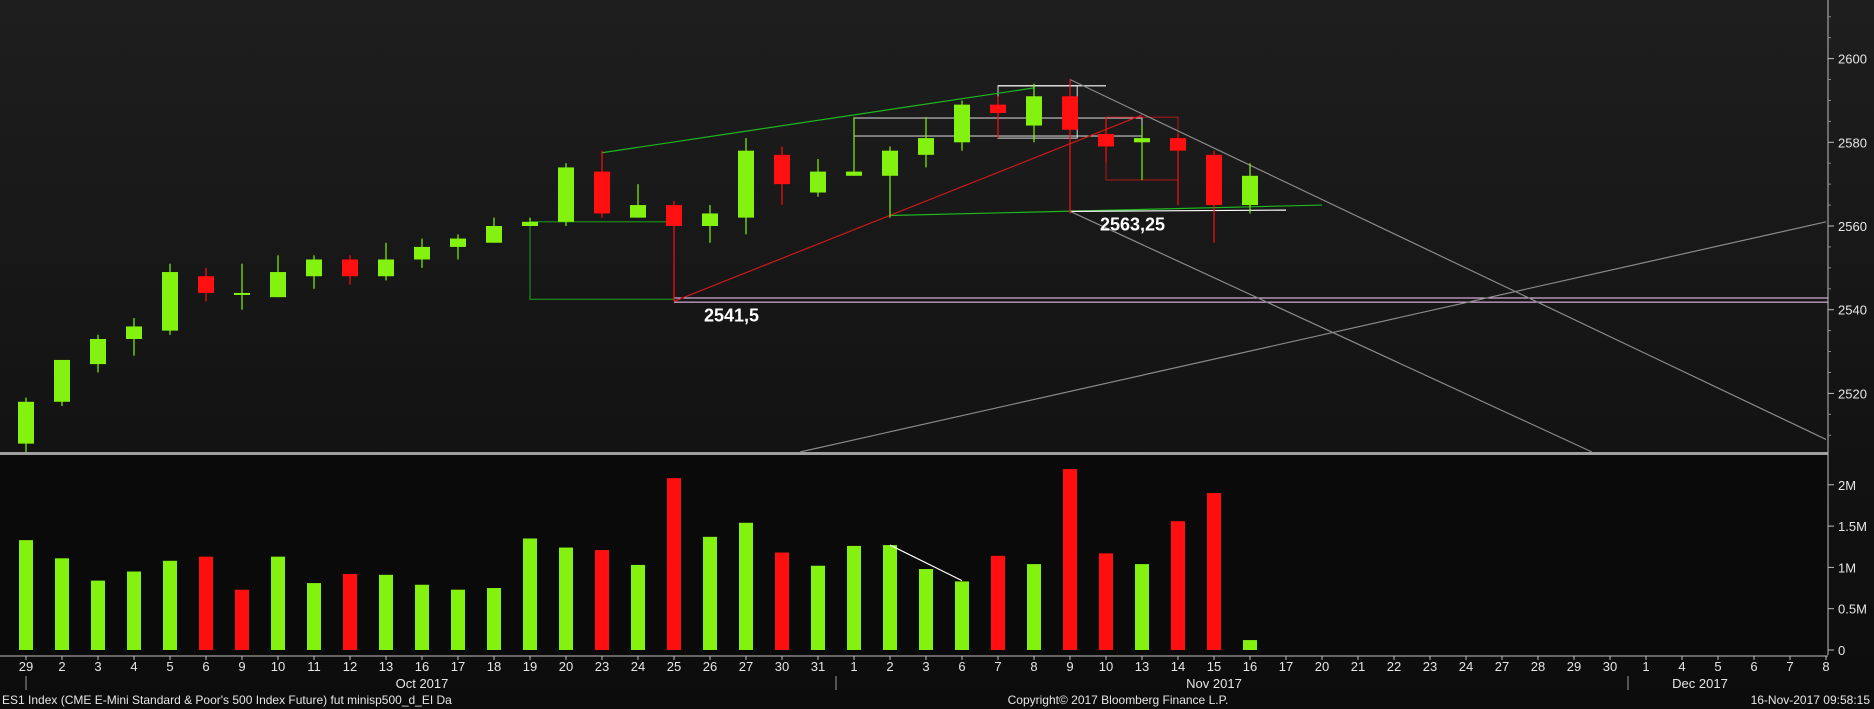  Describe the element at coordinates (997, 666) in the screenshot. I see `x-tick-label: 7` at that location.